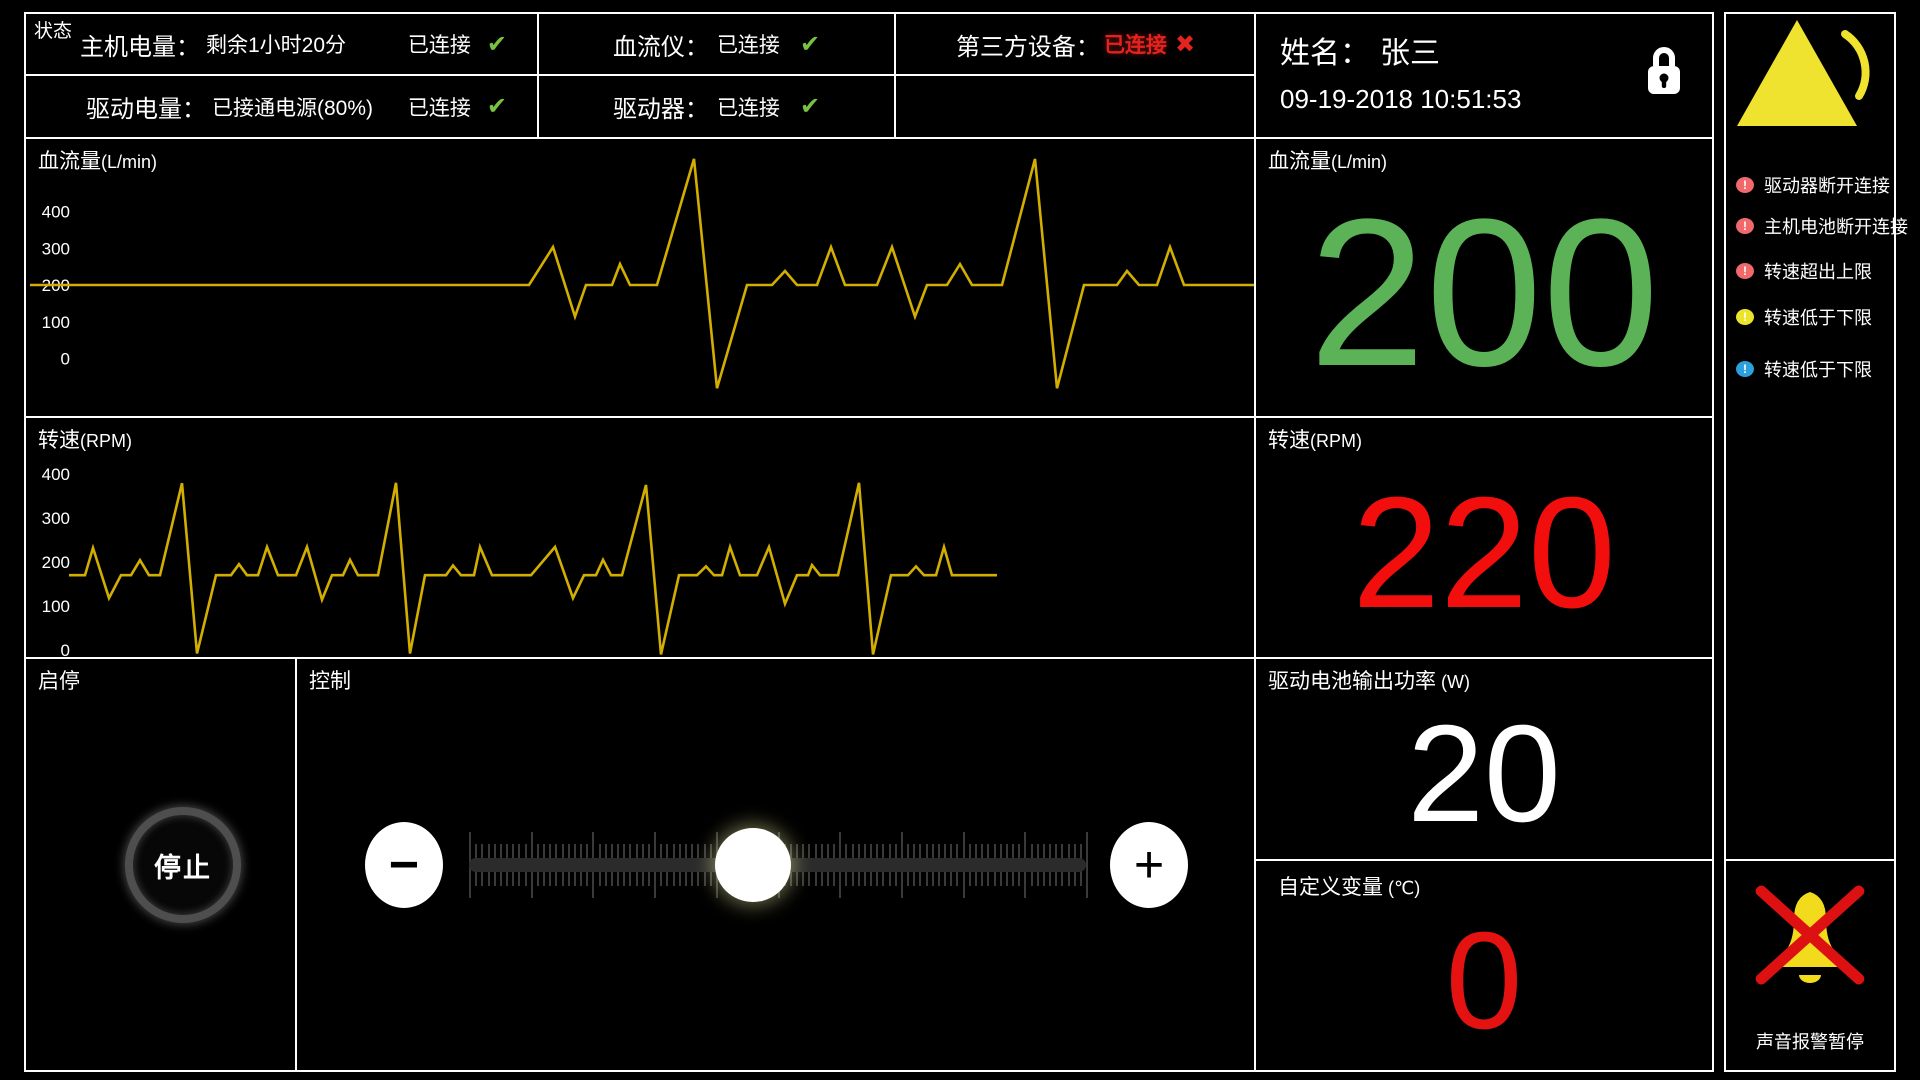 The height and width of the screenshot is (1080, 1920). I want to click on driver-status: 已连接, so click(748, 108).